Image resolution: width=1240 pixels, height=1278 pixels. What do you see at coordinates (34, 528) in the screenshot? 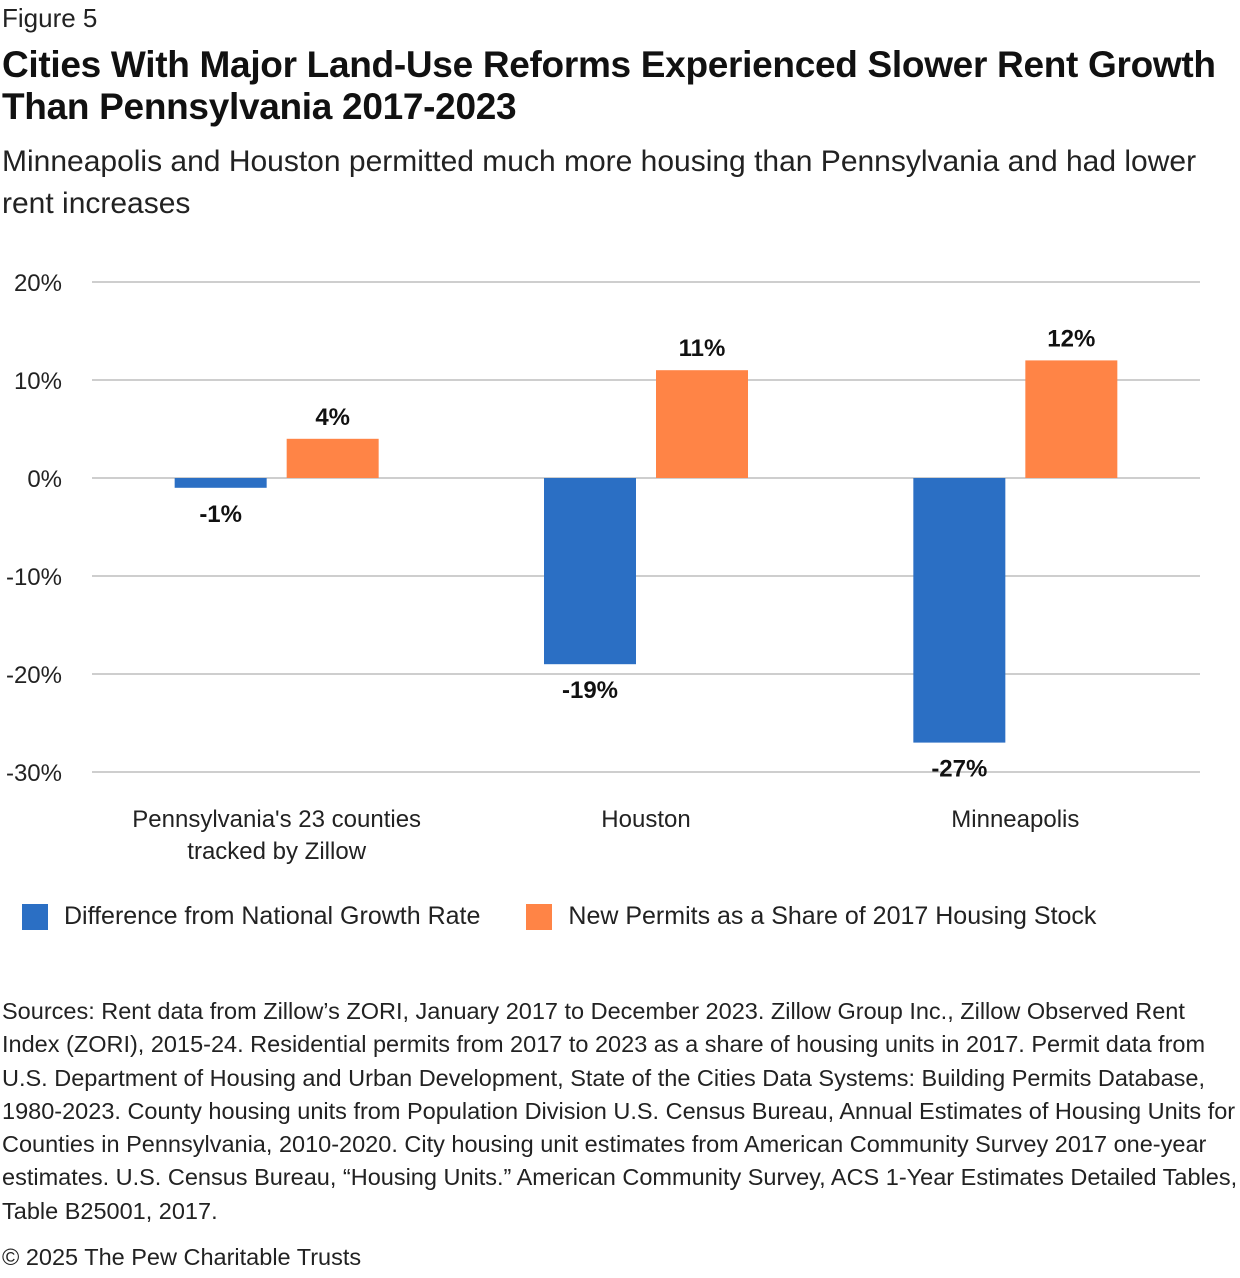
I see `y-axis-ticks: 20% 10% 0% -10% -20% -30%` at bounding box center [34, 528].